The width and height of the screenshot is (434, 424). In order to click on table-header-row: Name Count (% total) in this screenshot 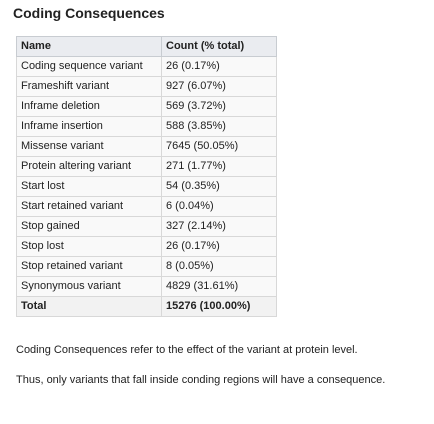, I will do `click(146, 46)`.